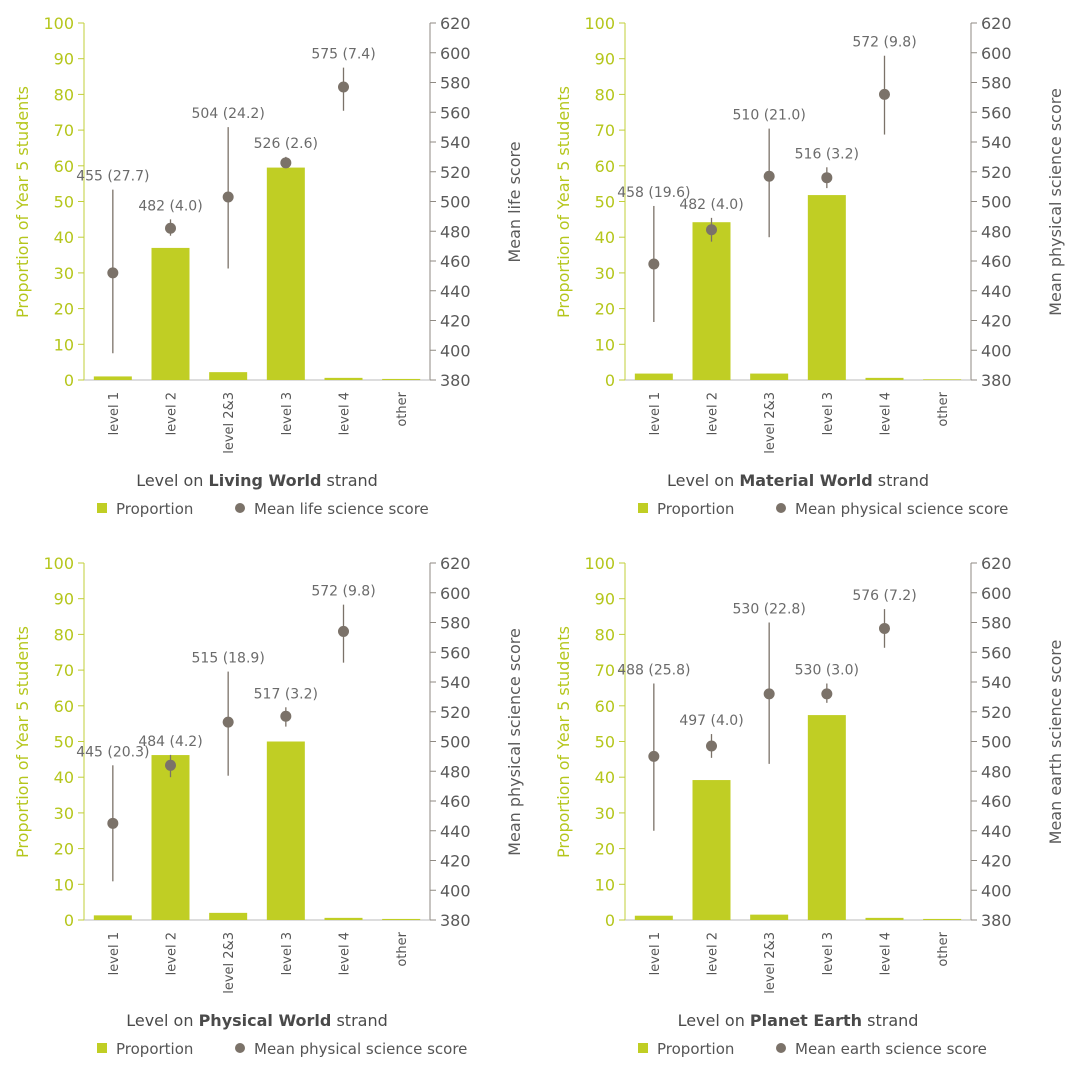  Describe the element at coordinates (891, 1049) in the screenshot. I see `legend-mean-label: Mean earth science score` at that location.